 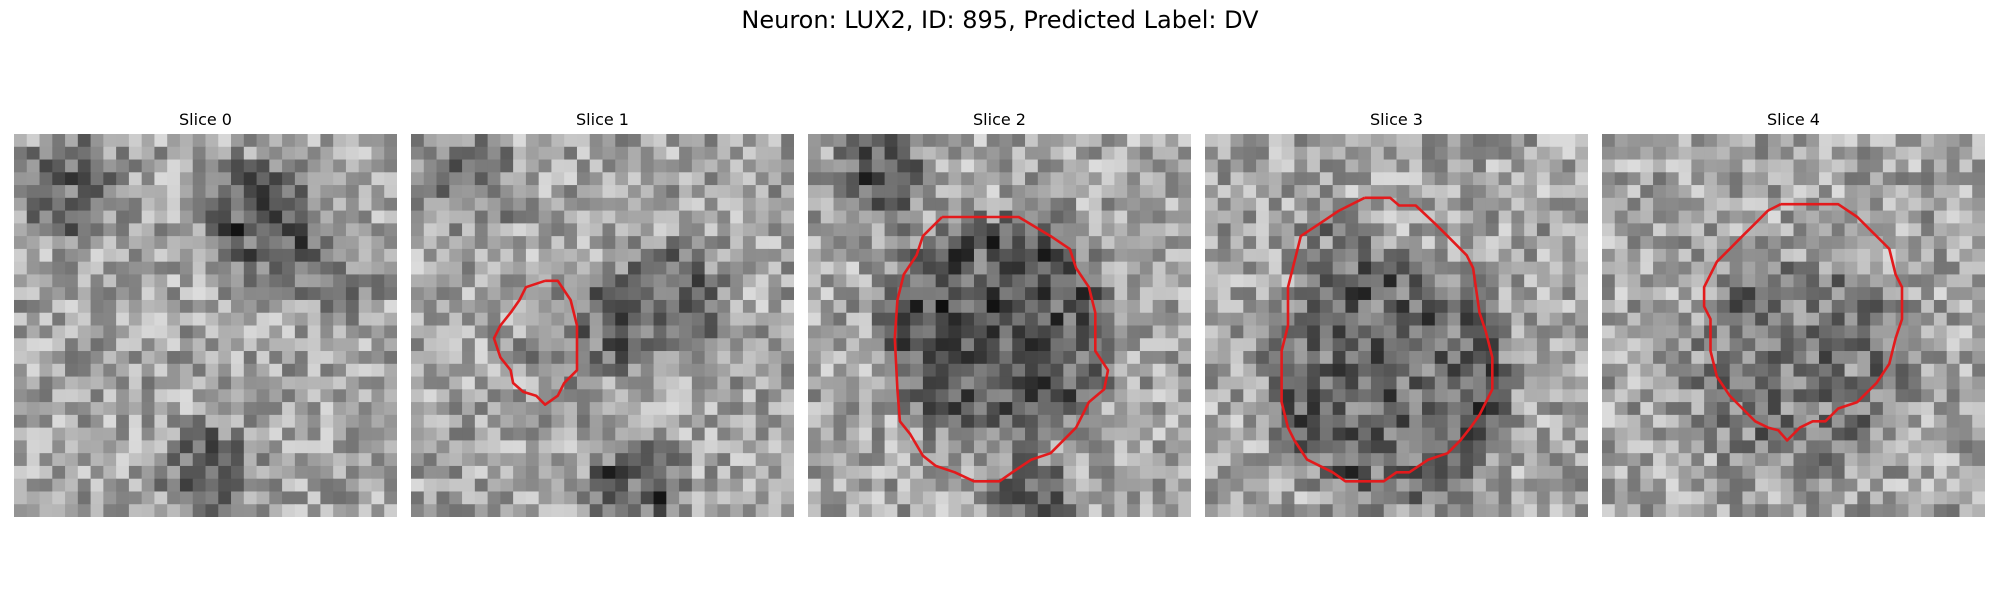 I want to click on slice-2-roi-contour, so click(x=1001, y=349).